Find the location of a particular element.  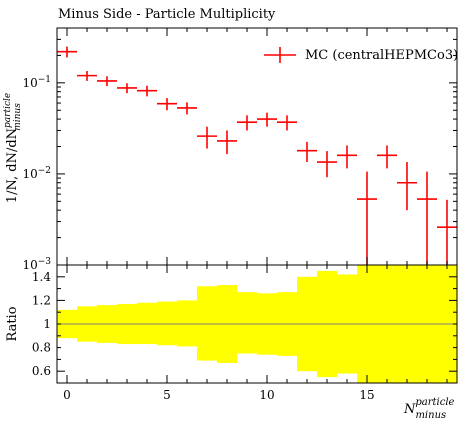

y-tick-label: 10⁻¹ is located at coordinates (36, 82).